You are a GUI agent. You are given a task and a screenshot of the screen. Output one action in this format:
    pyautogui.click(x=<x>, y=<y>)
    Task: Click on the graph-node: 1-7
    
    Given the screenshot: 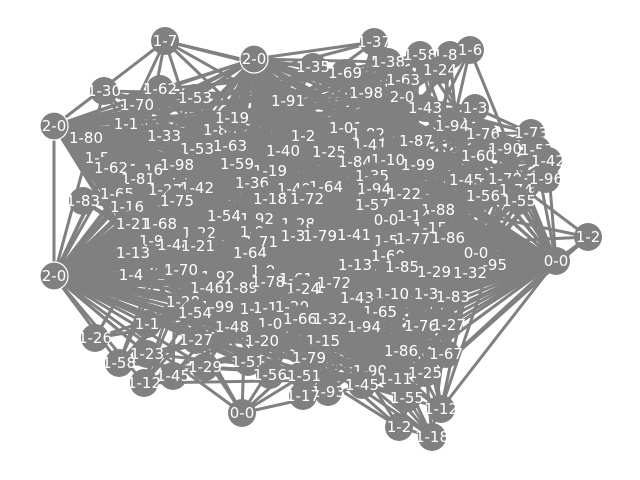 What is the action you would take?
    pyautogui.click(x=165, y=41)
    